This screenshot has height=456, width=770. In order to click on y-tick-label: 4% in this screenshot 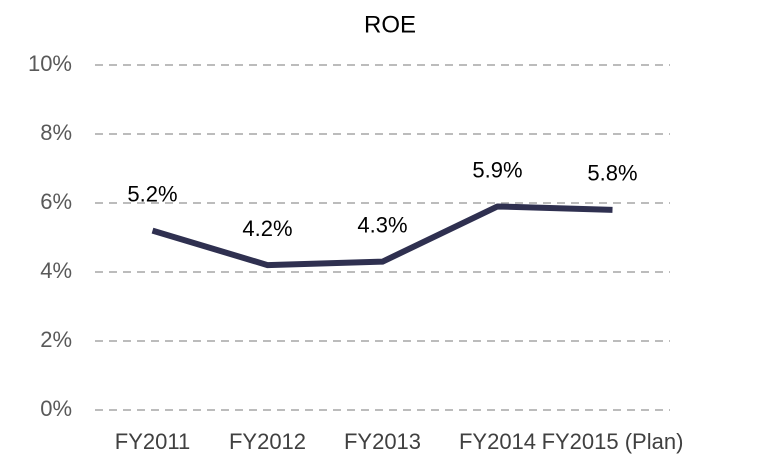, I will do `click(56, 270)`.